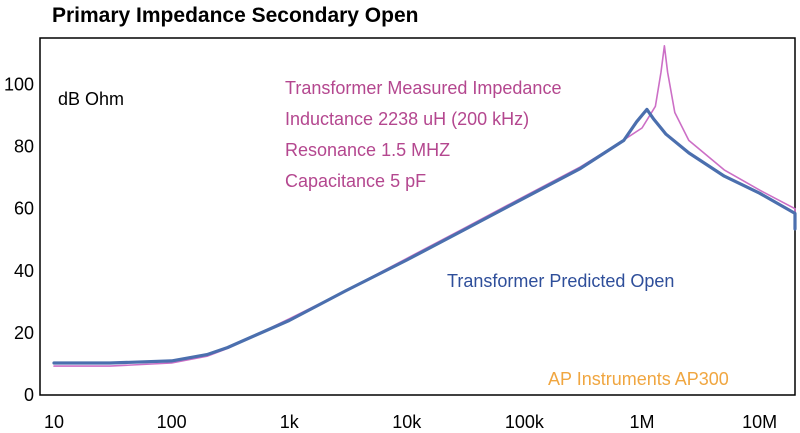  I want to click on x-tick-label: 10k, so click(407, 422).